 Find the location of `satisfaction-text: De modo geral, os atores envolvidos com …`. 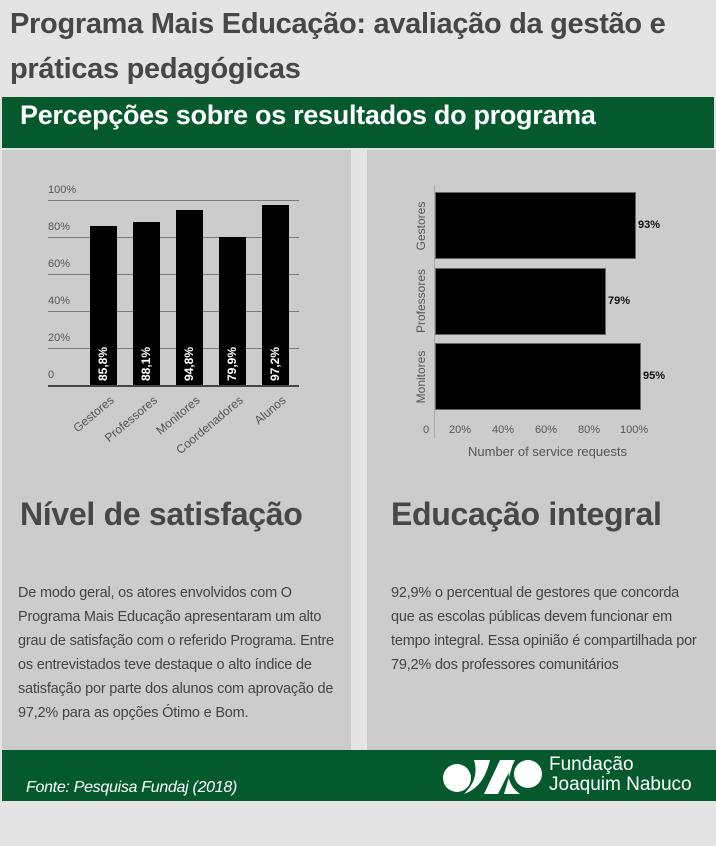

satisfaction-text: De modo geral, os atores envolvidos com … is located at coordinates (176, 653).